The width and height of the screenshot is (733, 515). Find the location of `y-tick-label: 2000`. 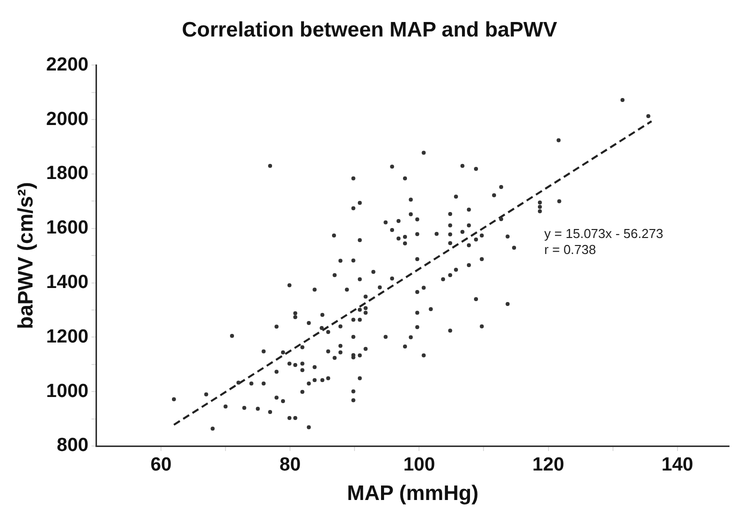

y-tick-label: 2000 is located at coordinates (67, 119).